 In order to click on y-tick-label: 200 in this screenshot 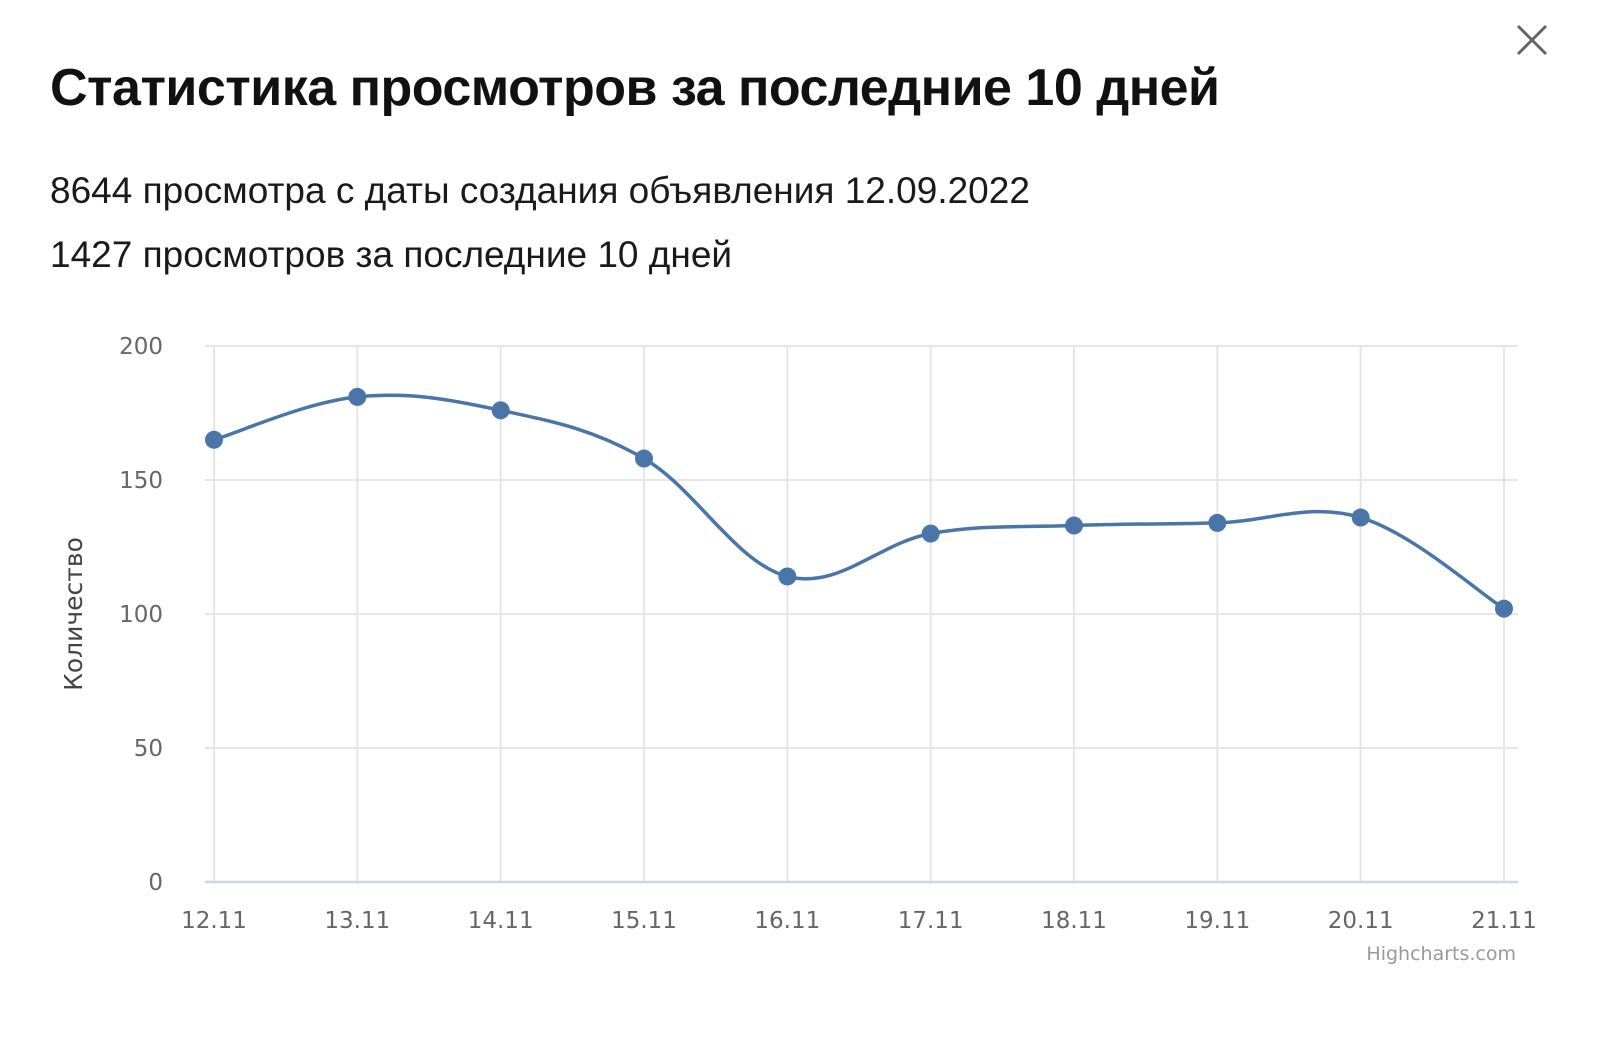, I will do `click(141, 347)`.